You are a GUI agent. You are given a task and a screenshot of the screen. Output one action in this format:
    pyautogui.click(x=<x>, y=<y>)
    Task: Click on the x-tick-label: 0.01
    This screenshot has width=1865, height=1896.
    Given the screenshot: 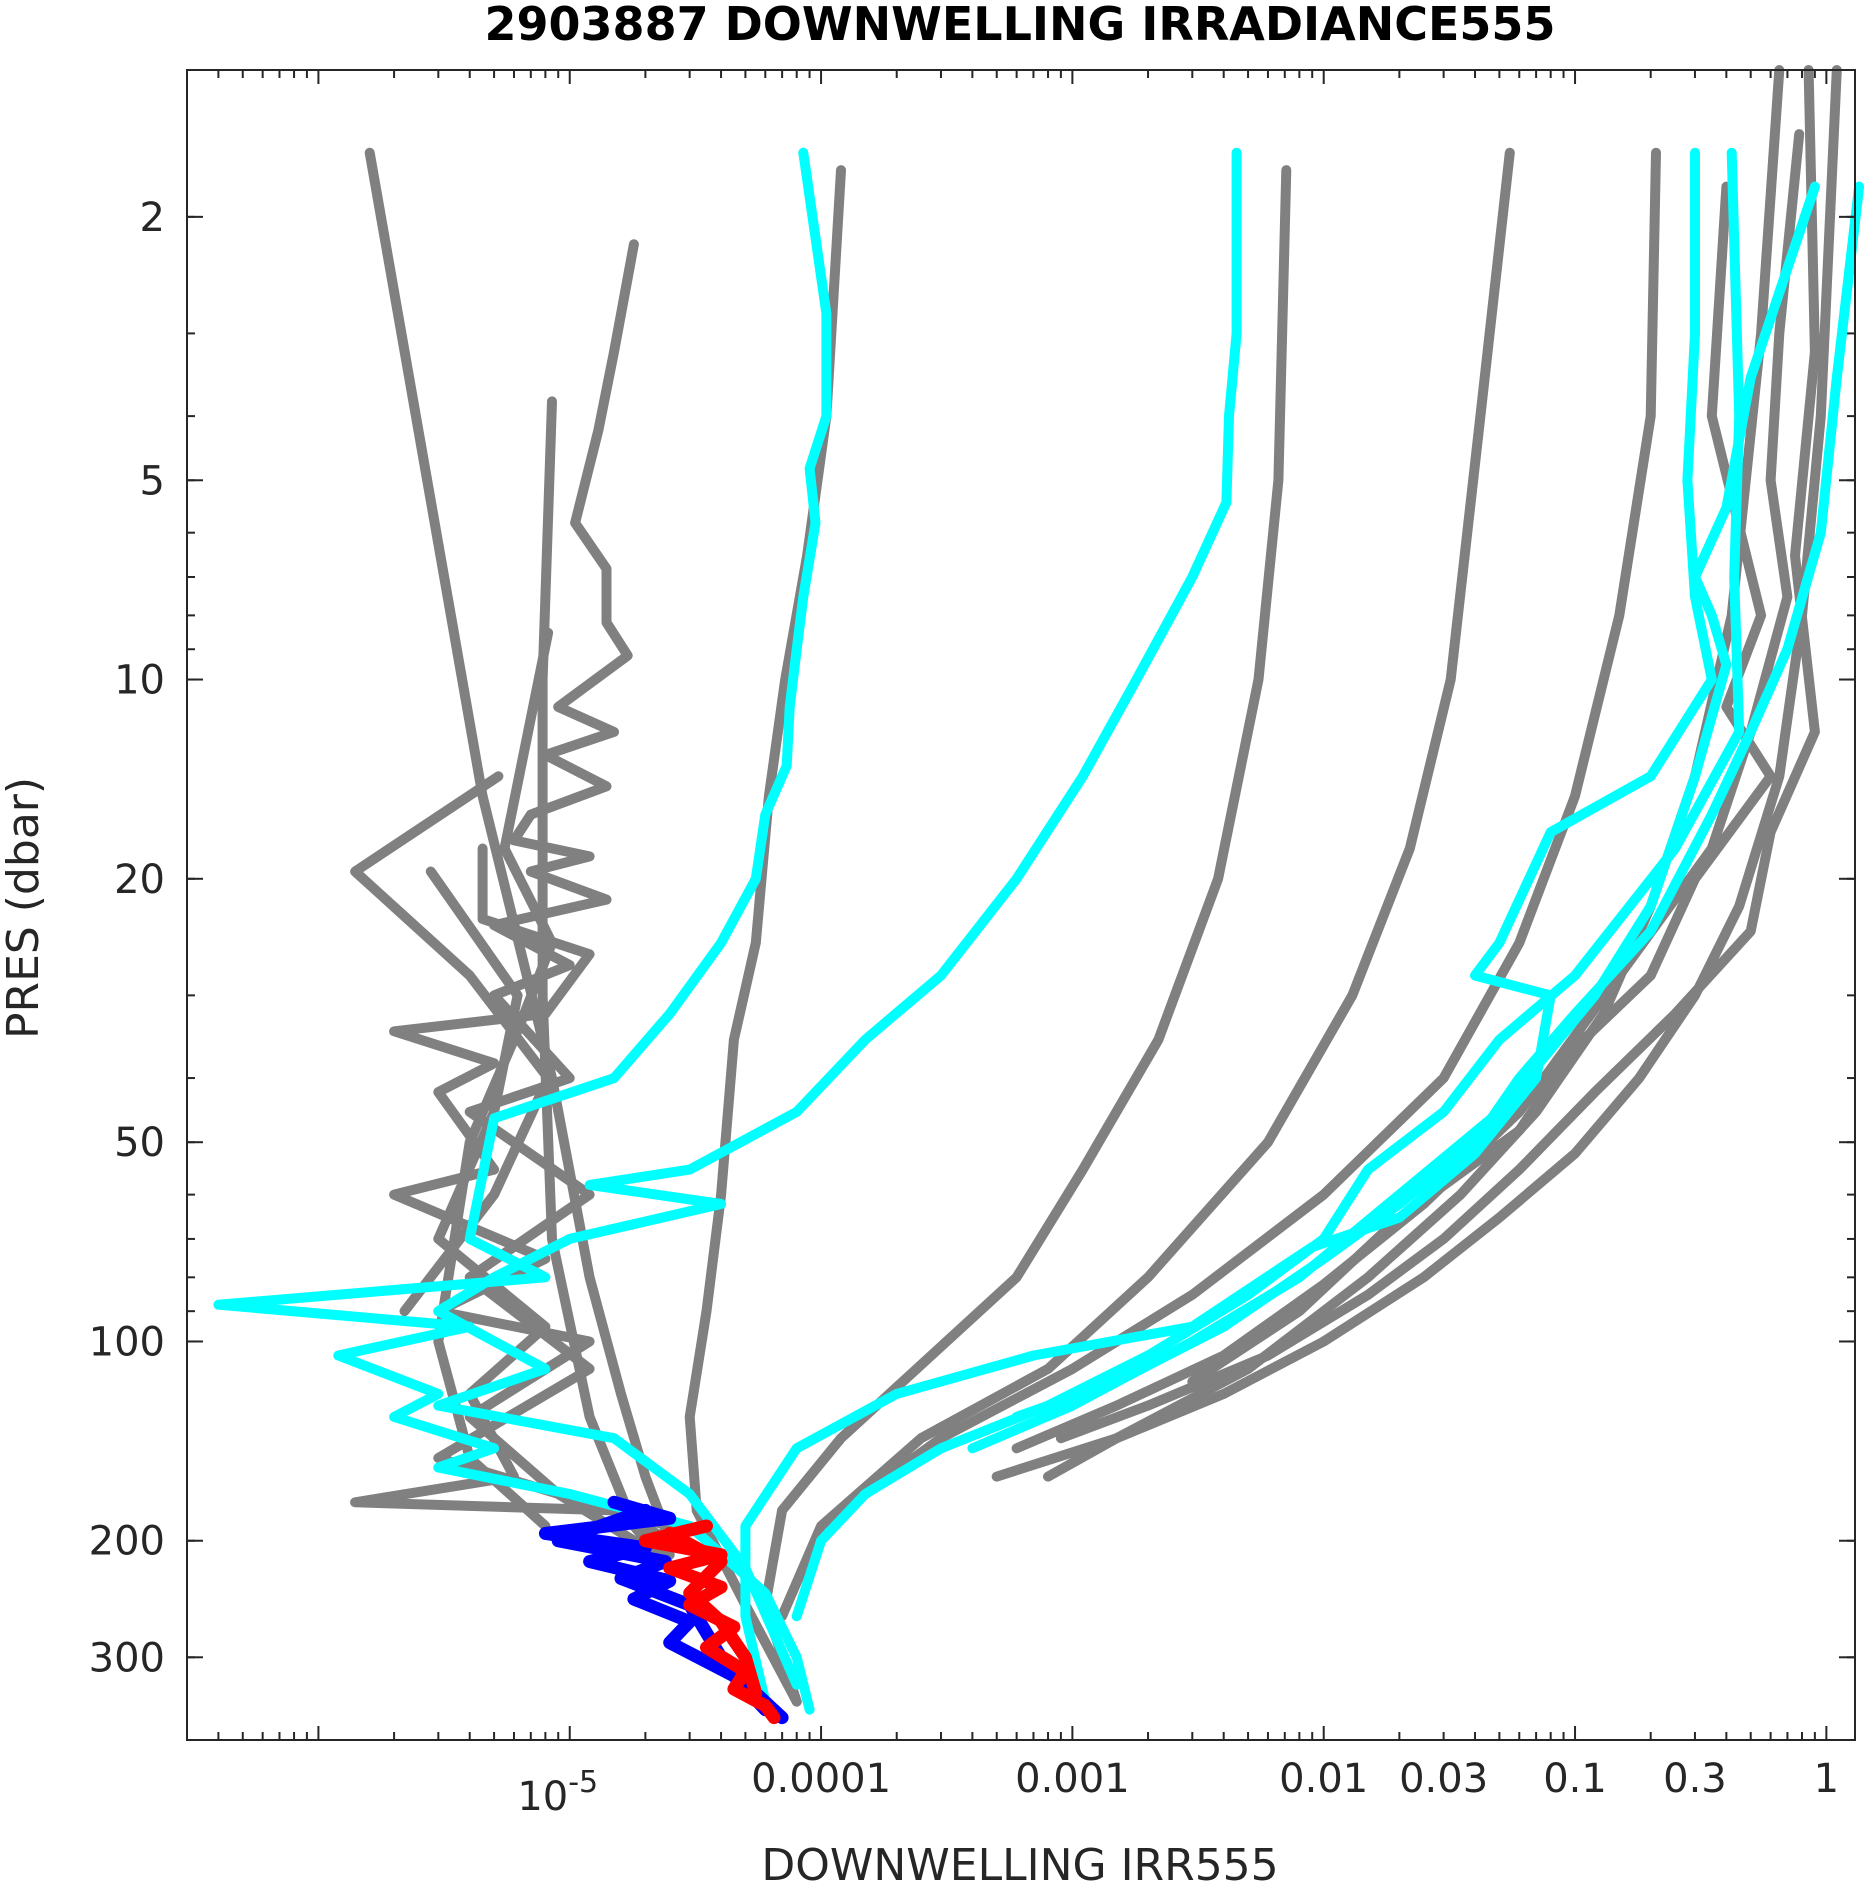 What is the action you would take?
    pyautogui.click(x=1323, y=1779)
    